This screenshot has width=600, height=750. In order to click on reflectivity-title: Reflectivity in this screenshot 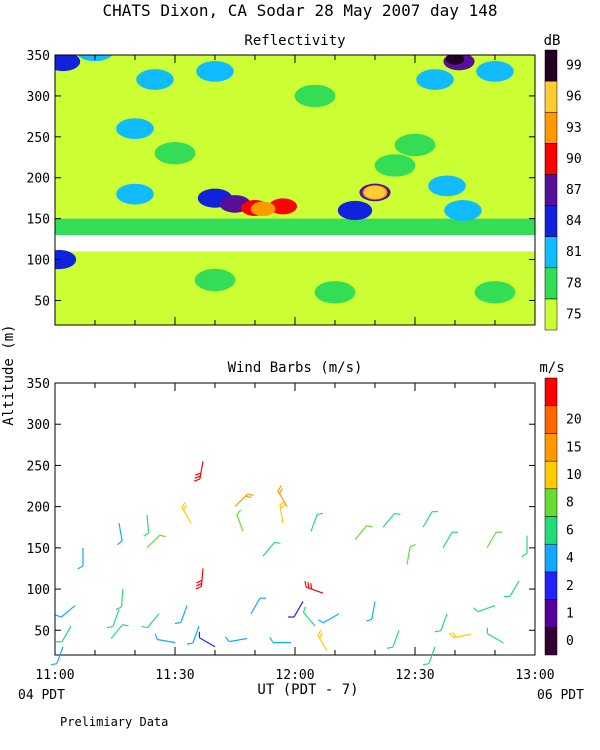, I will do `click(294, 41)`.